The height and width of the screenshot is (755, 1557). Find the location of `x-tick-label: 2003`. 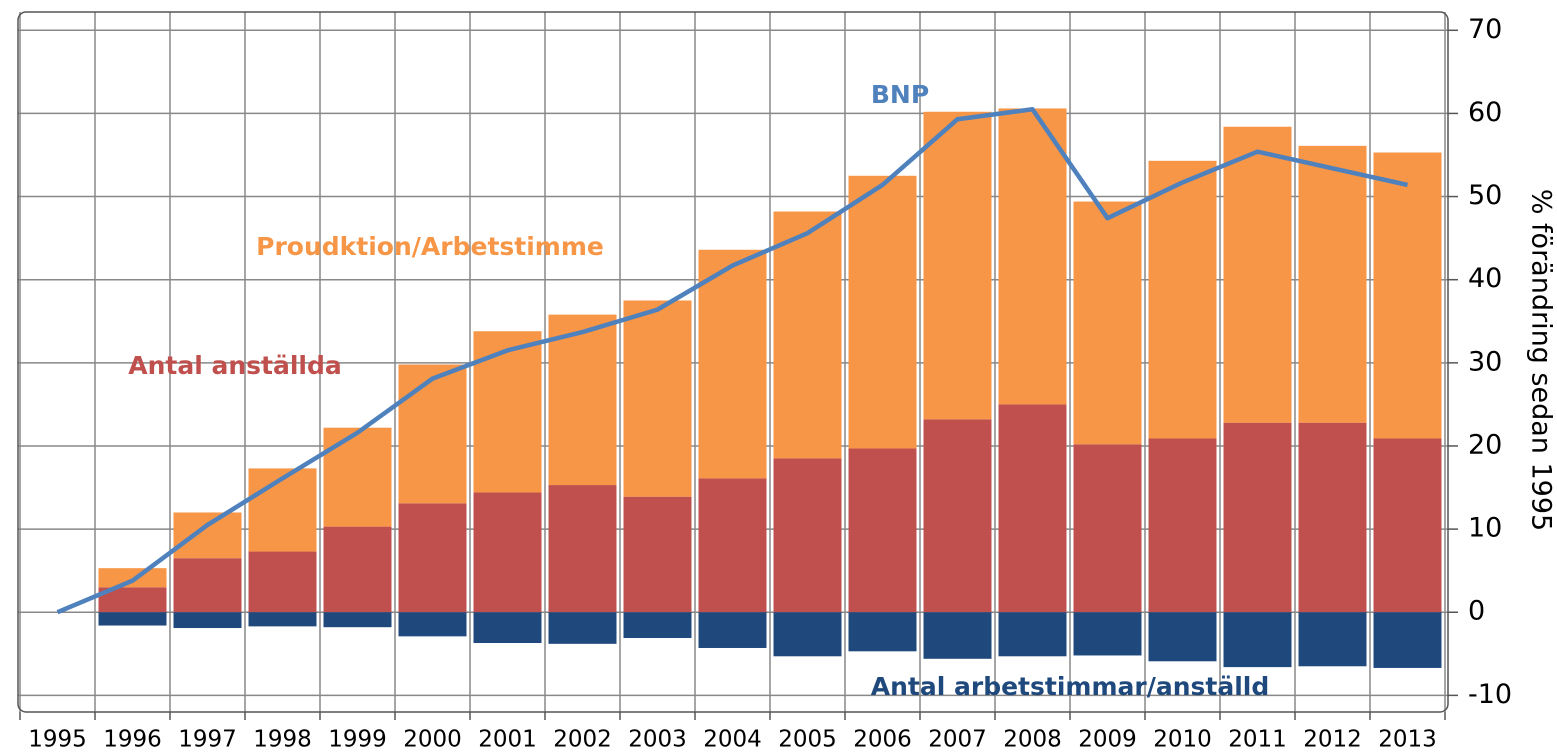

x-tick-label: 2003 is located at coordinates (657, 740).